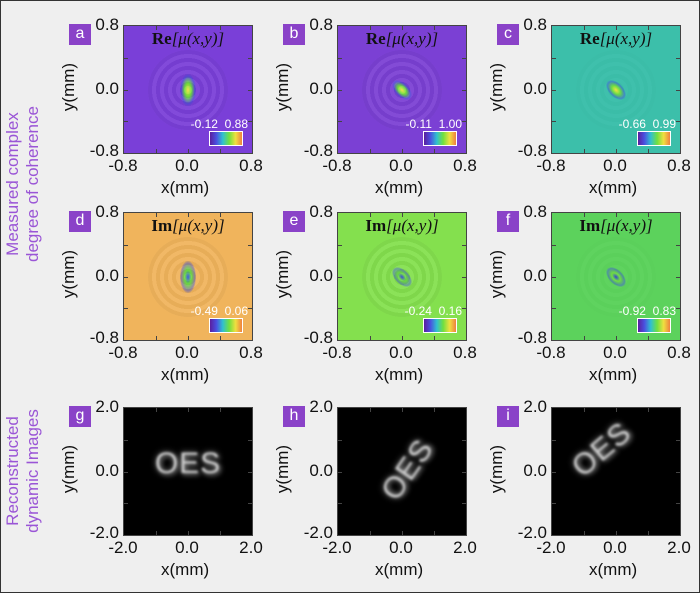 The height and width of the screenshot is (593, 700). What do you see at coordinates (450, 311) in the screenshot?
I see `colorbar-max: 0.16` at bounding box center [450, 311].